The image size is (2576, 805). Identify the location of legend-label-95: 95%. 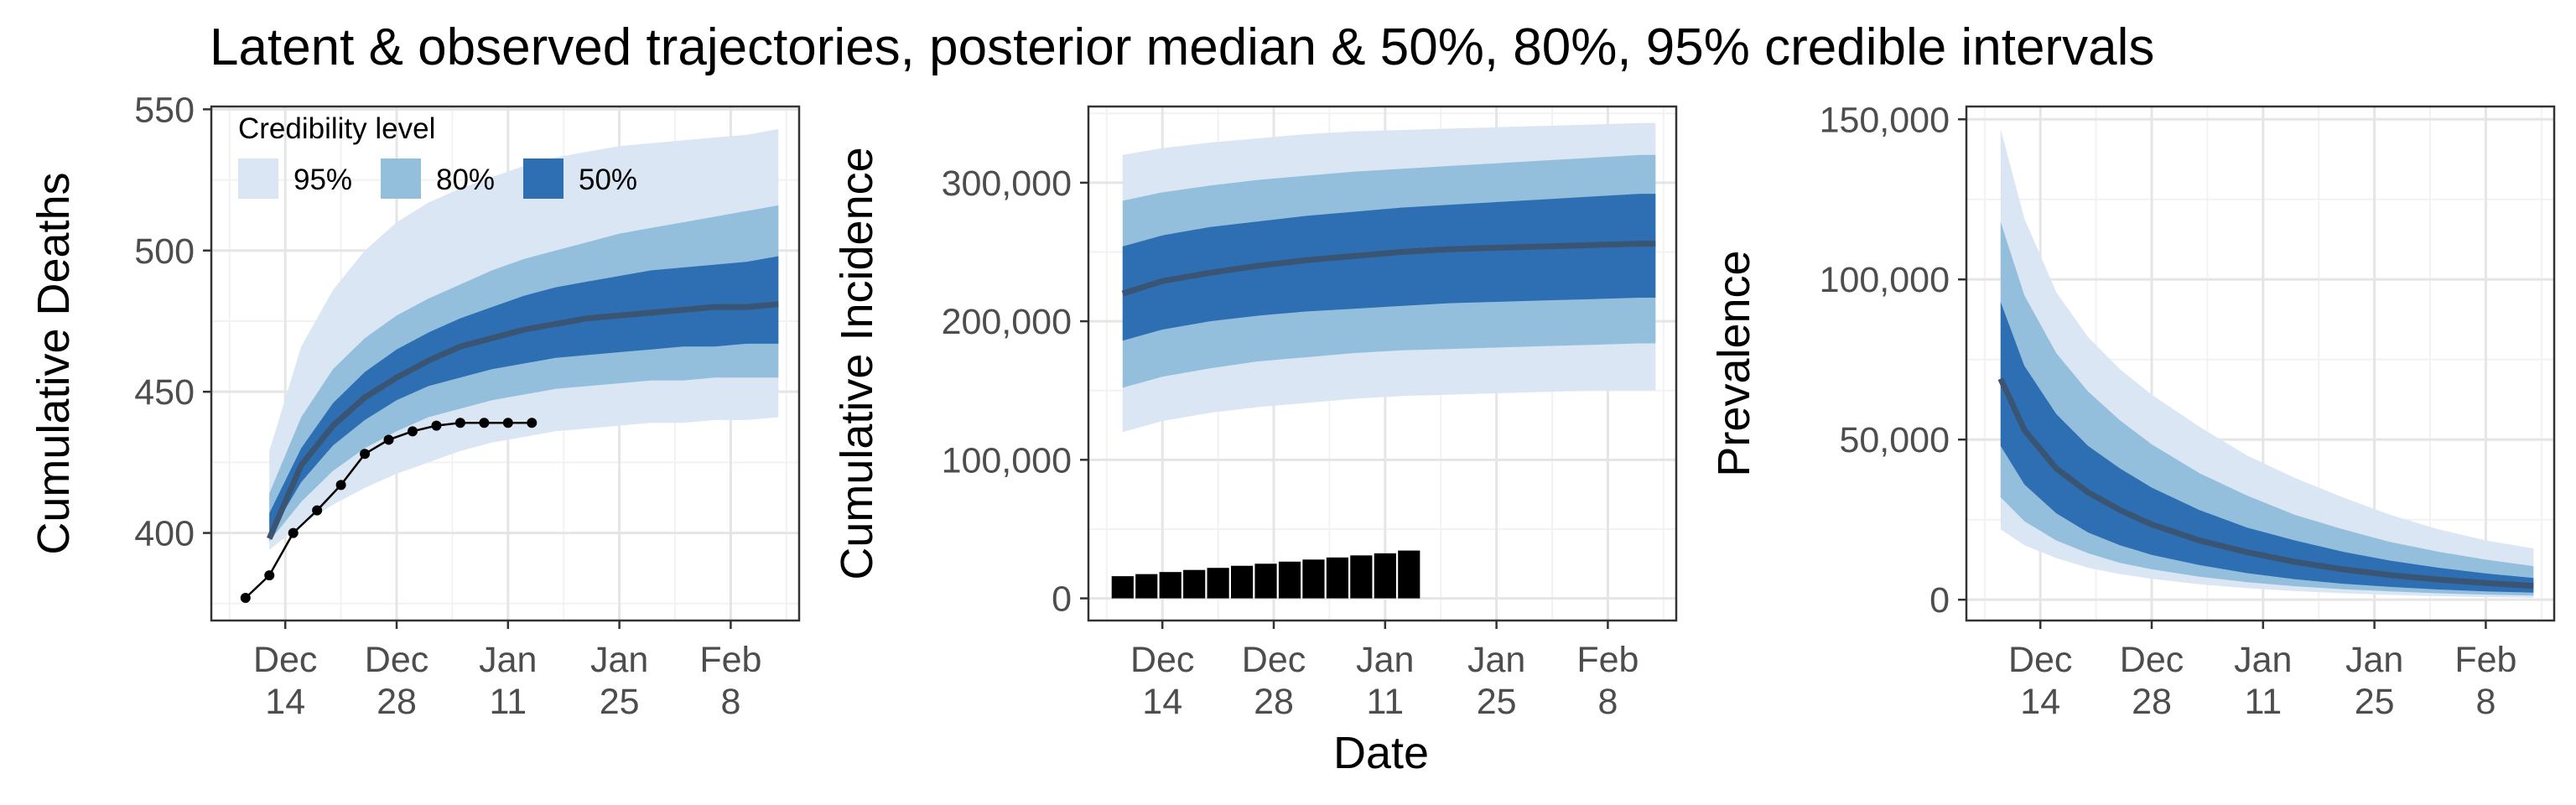
(322, 180).